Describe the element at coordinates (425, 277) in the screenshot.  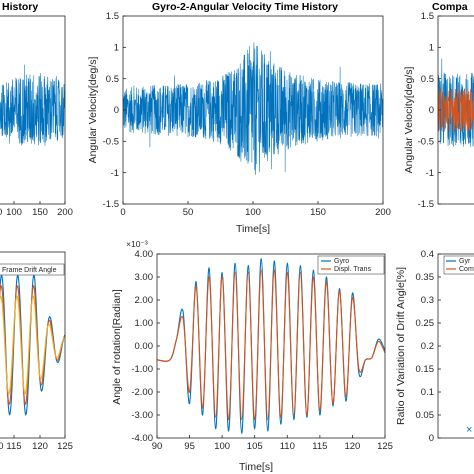
I see `bottom-right-y-tick-label: 0.35` at that location.